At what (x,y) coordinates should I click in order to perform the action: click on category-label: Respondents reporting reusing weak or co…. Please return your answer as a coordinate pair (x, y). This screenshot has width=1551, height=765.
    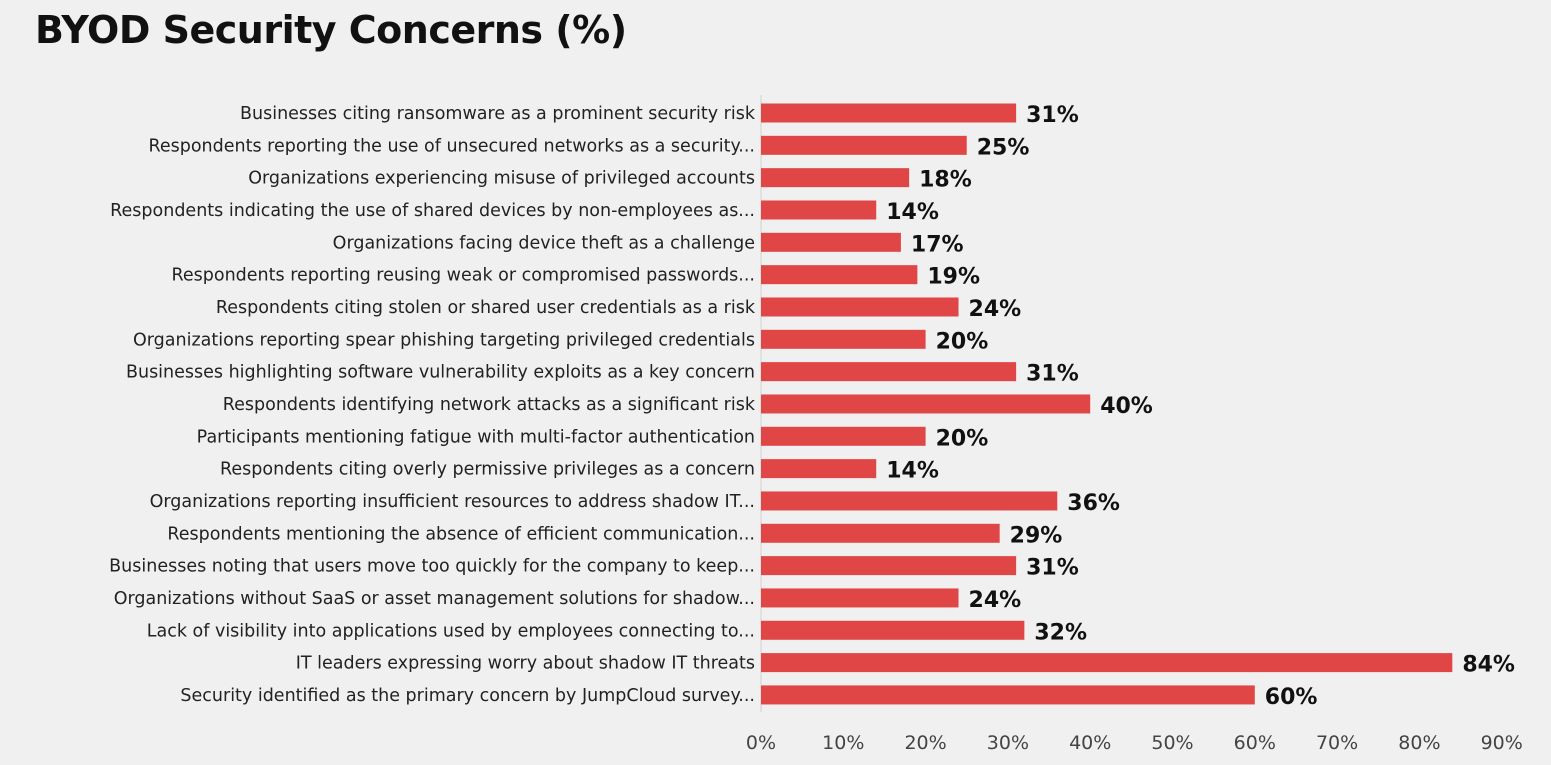
    Looking at the image, I should click on (463, 276).